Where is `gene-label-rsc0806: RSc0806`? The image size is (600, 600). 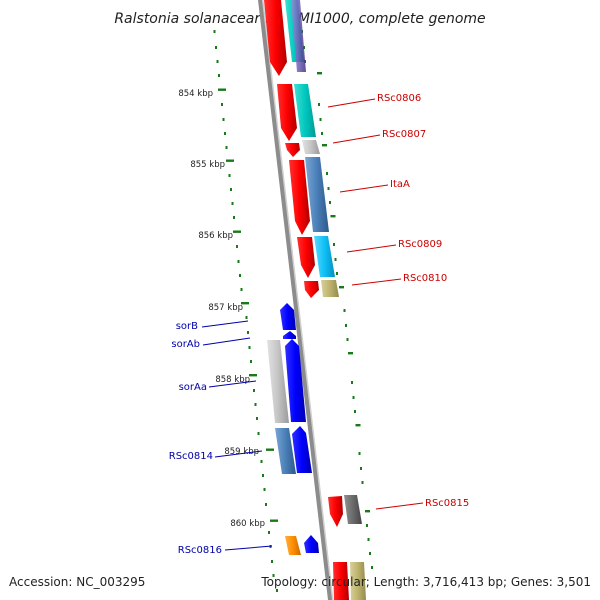
gene-label-rsc0806: RSc0806 is located at coordinates (399, 98).